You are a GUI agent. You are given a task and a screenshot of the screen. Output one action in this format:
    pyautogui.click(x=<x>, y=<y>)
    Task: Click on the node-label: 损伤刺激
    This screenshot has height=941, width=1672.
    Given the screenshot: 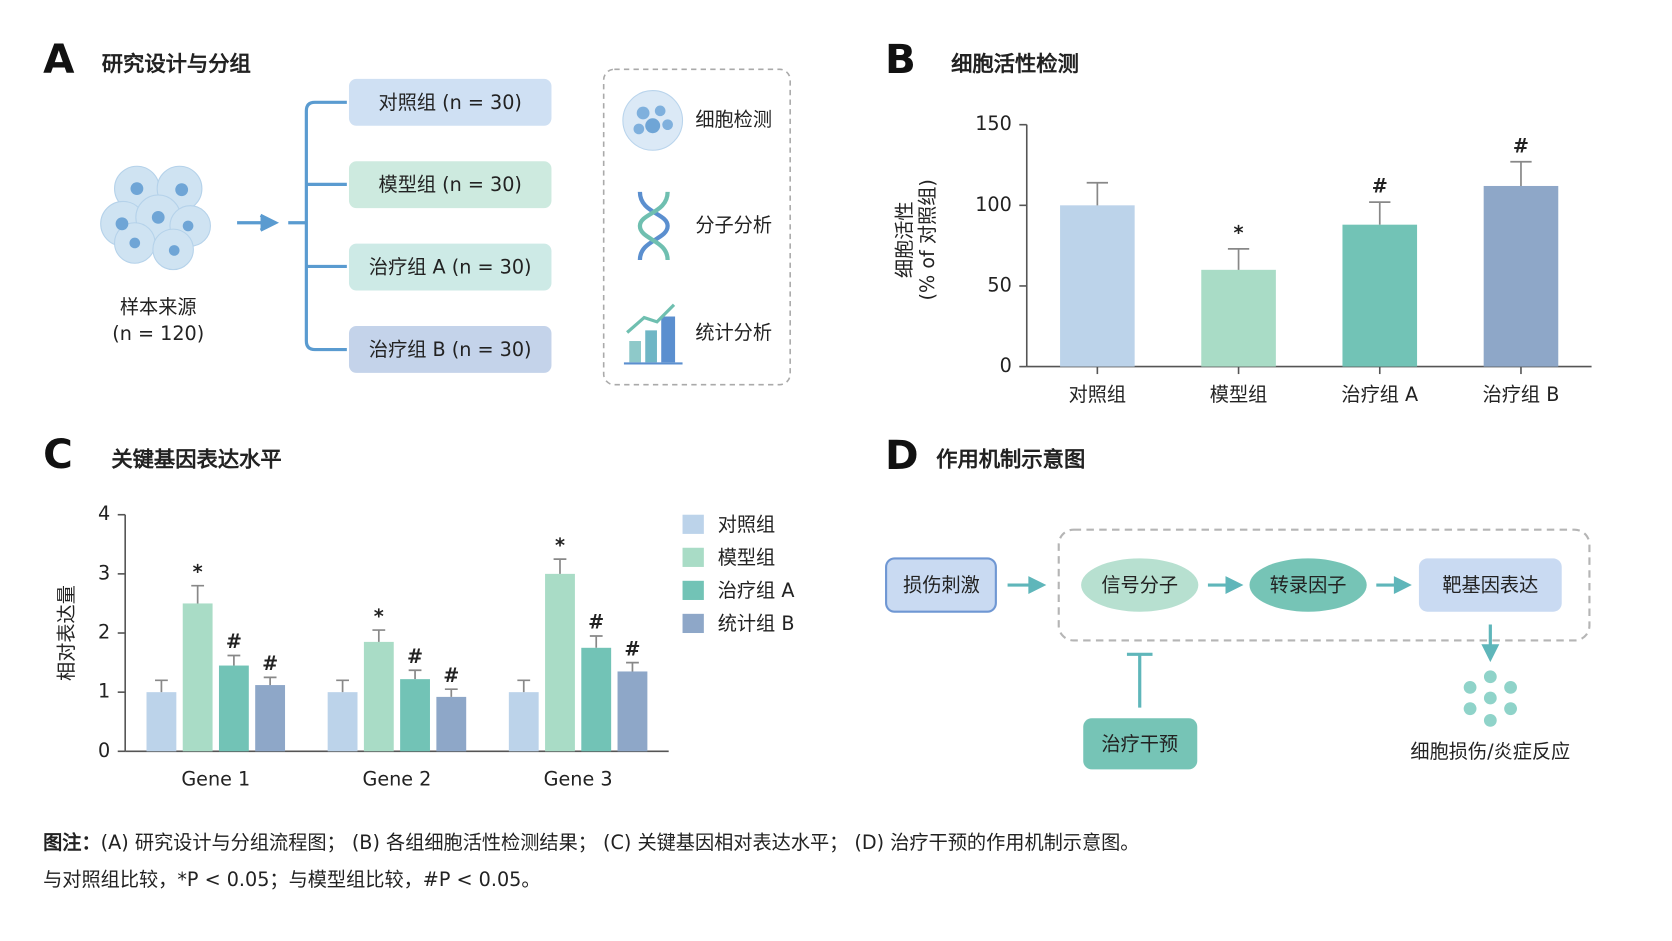 What is the action you would take?
    pyautogui.click(x=941, y=585)
    